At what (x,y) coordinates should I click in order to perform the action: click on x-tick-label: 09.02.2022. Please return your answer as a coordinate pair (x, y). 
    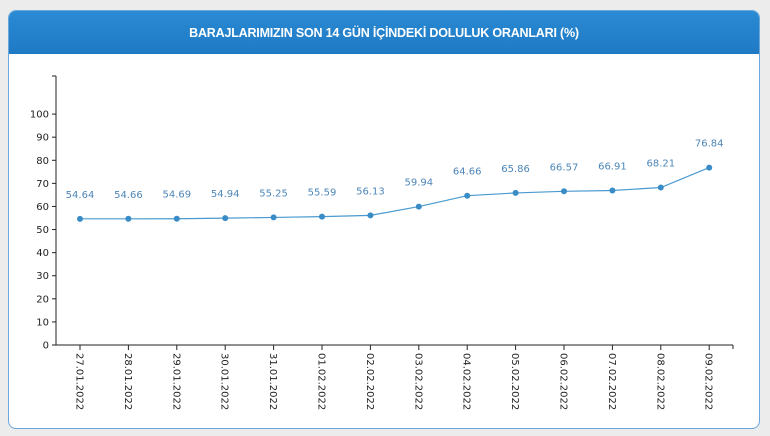
    Looking at the image, I should click on (708, 381).